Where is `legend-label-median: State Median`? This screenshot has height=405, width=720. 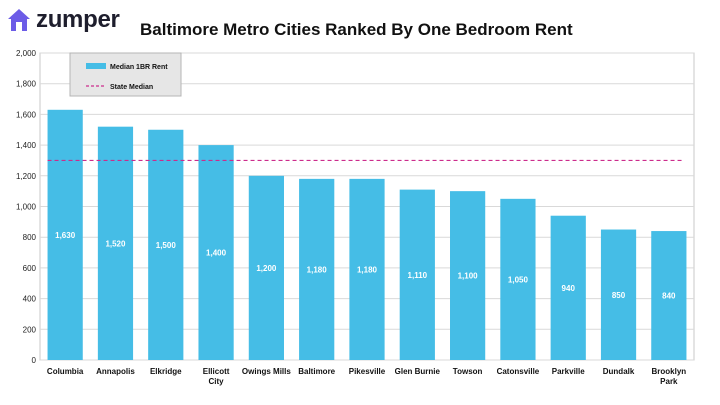 legend-label-median: State Median is located at coordinates (131, 87).